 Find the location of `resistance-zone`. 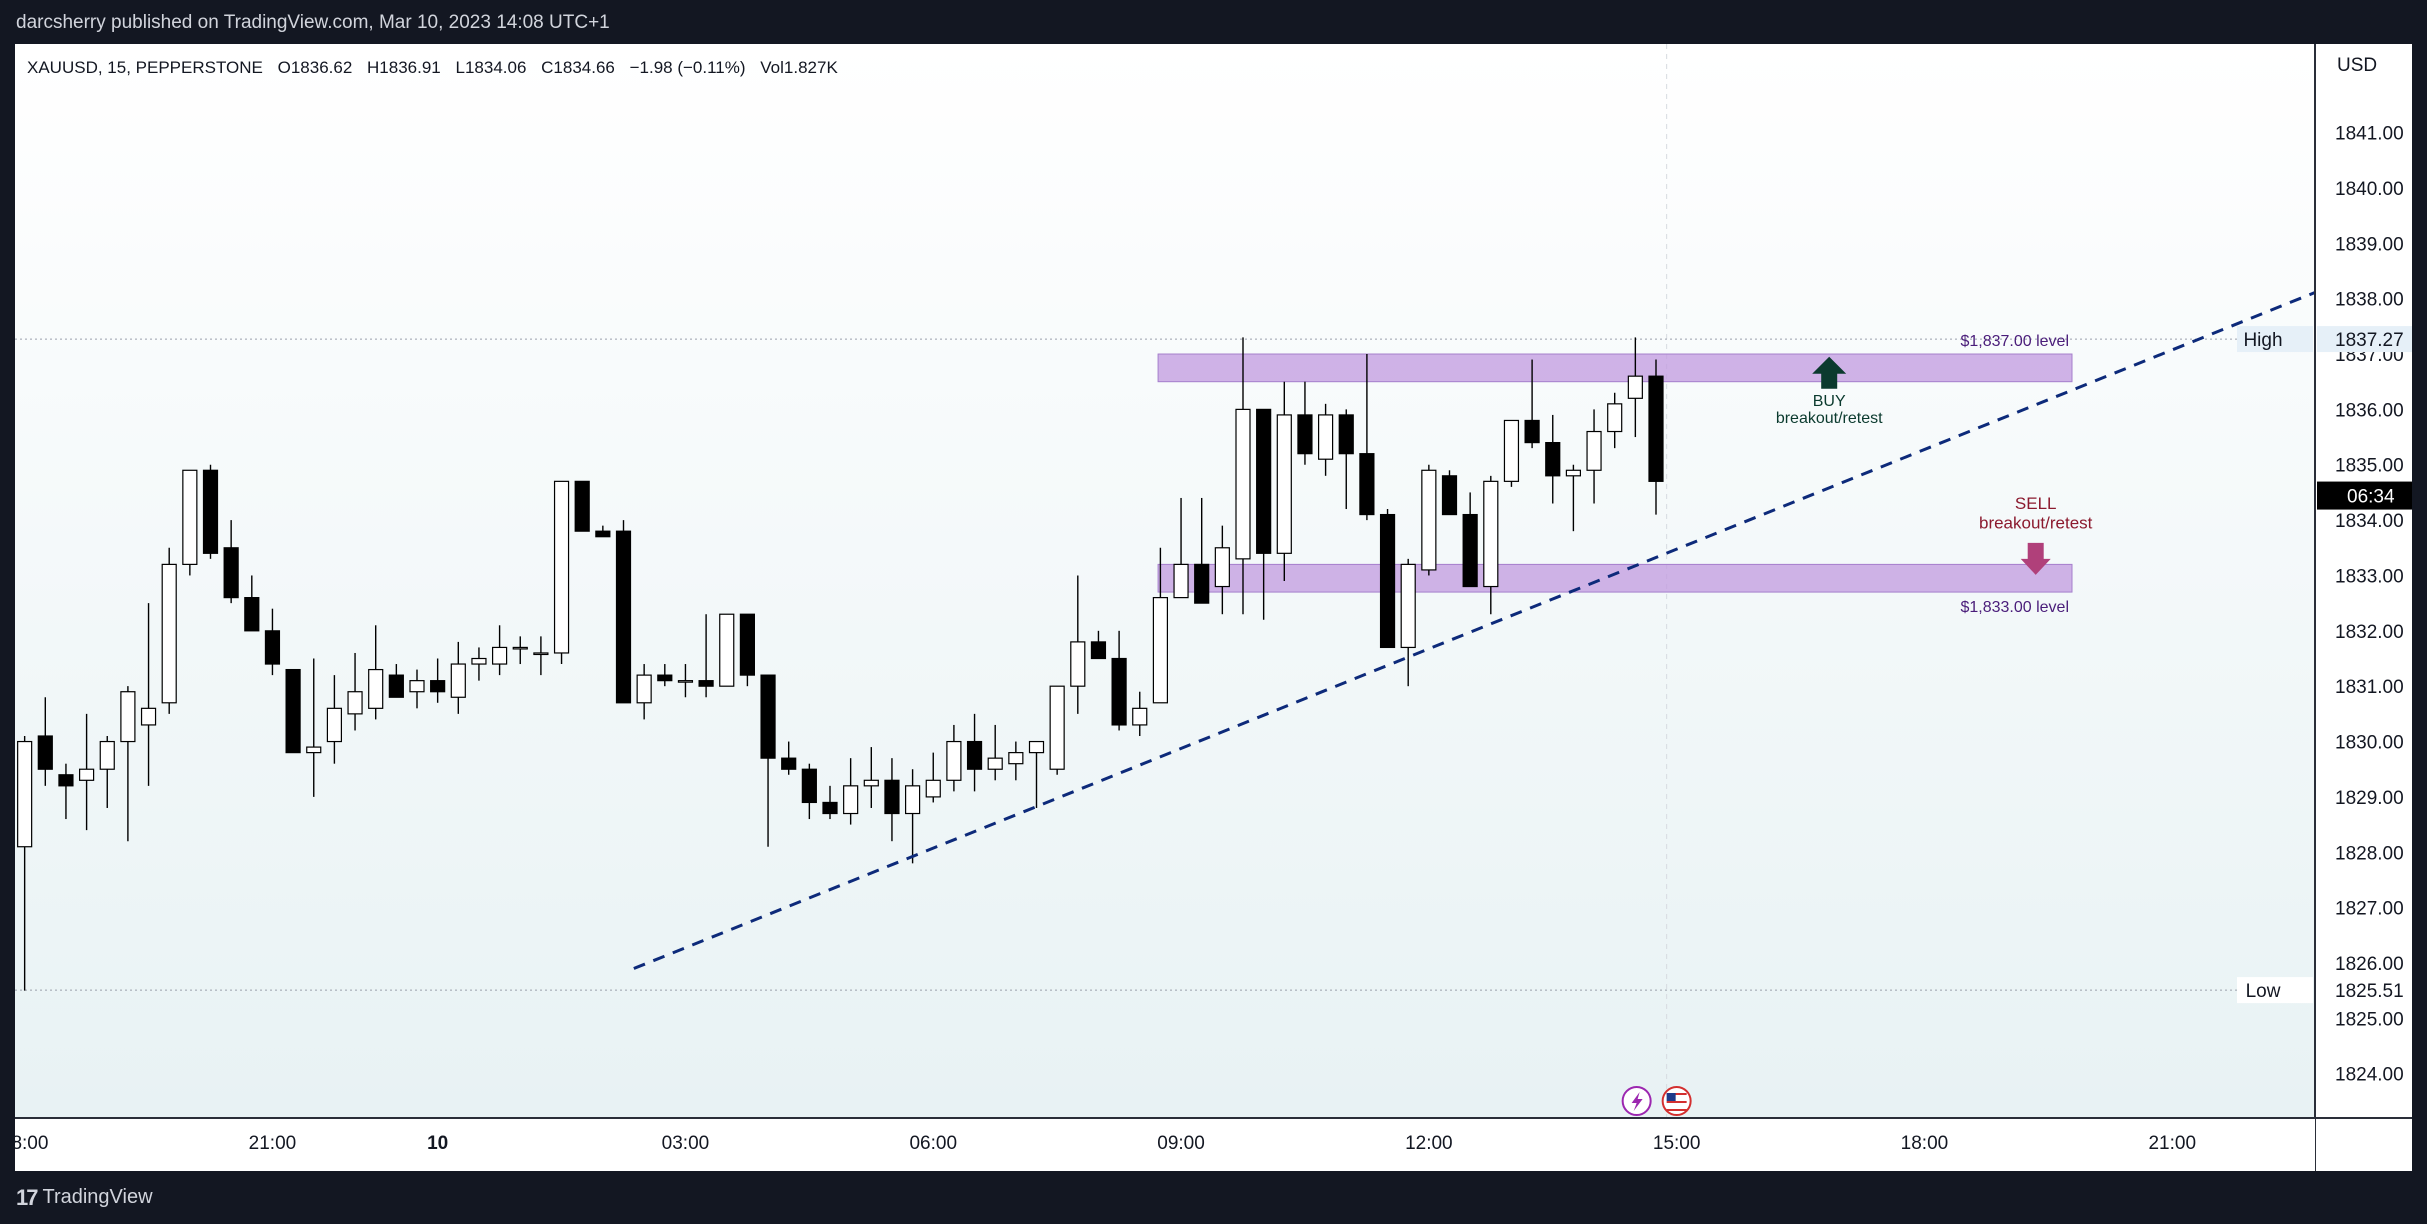

resistance-zone is located at coordinates (1615, 368).